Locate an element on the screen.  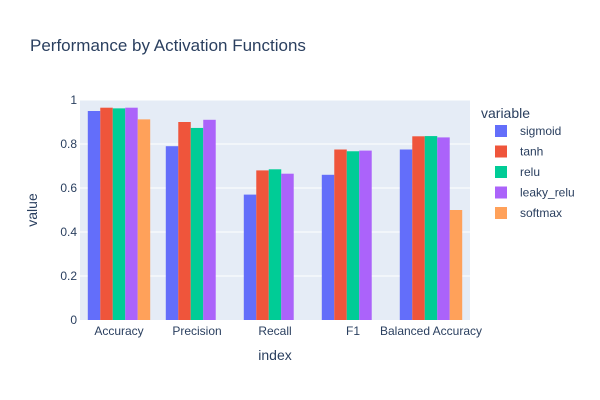
bar-sigmoid-accuracy is located at coordinates (94, 215).